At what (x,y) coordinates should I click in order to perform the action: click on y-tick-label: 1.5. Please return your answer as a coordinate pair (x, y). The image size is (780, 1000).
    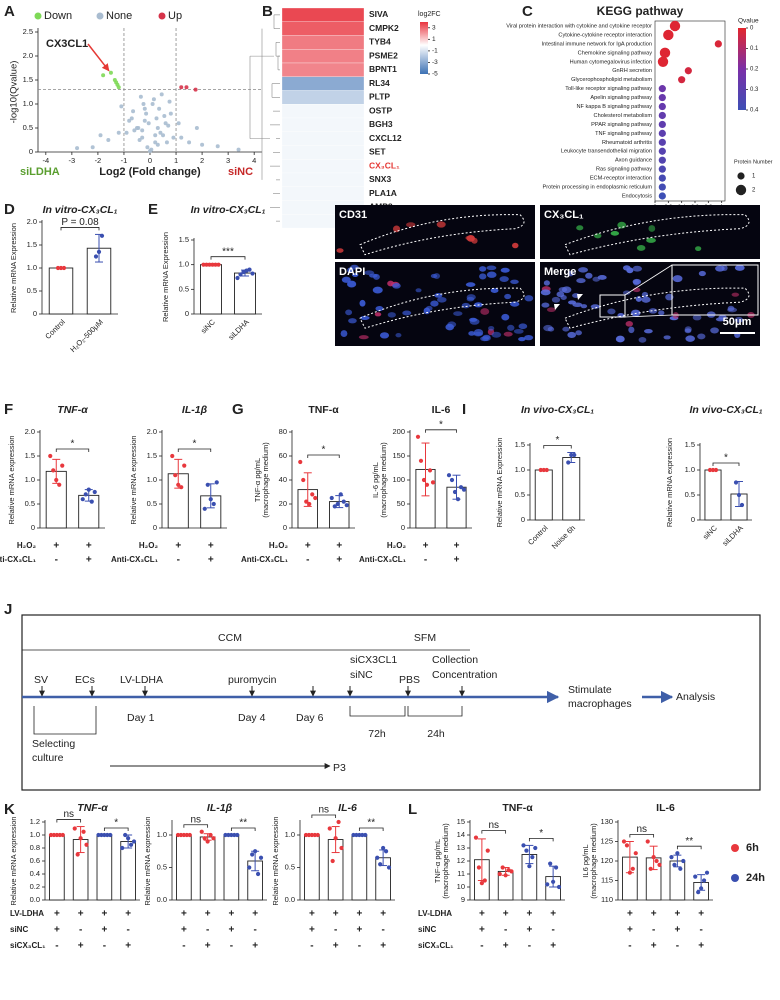
    Looking at the image, I should click on (30, 455).